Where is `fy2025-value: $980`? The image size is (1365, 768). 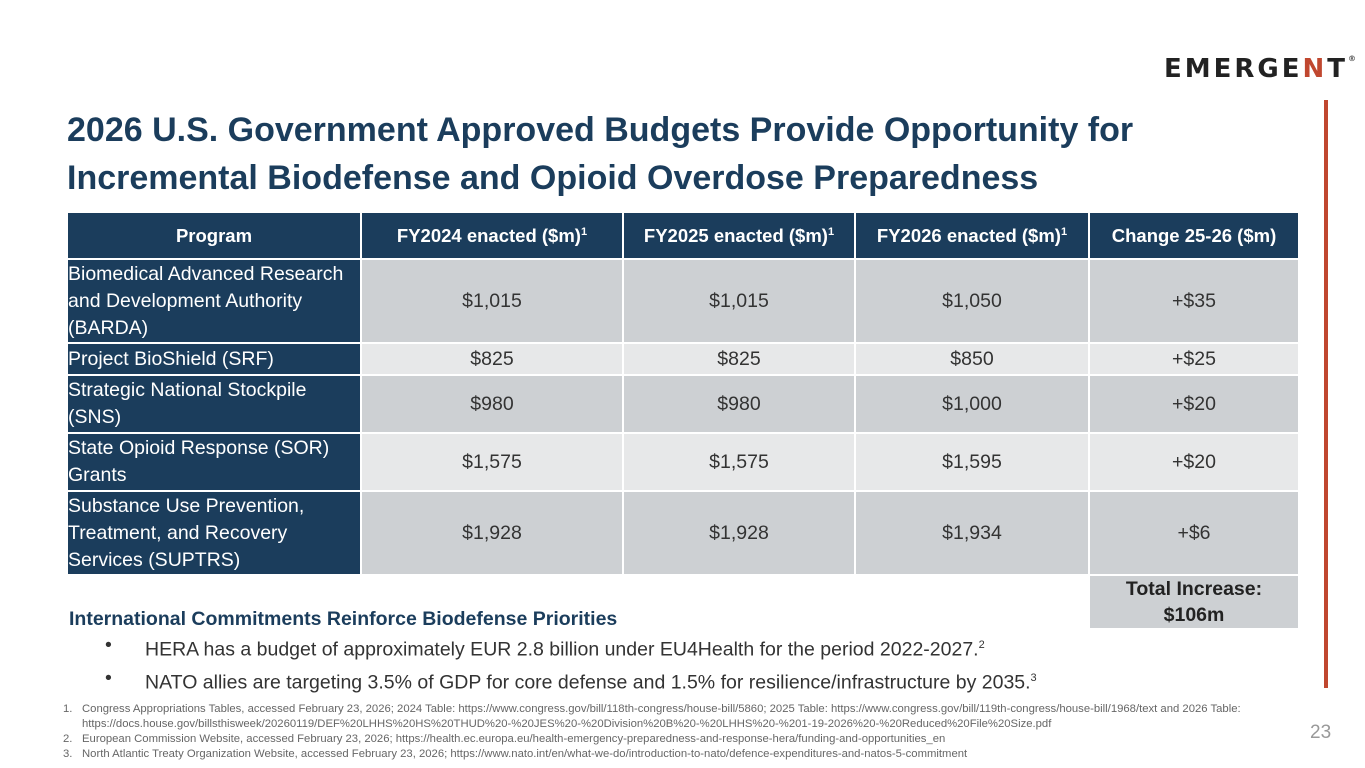 fy2025-value: $980 is located at coordinates (739, 404).